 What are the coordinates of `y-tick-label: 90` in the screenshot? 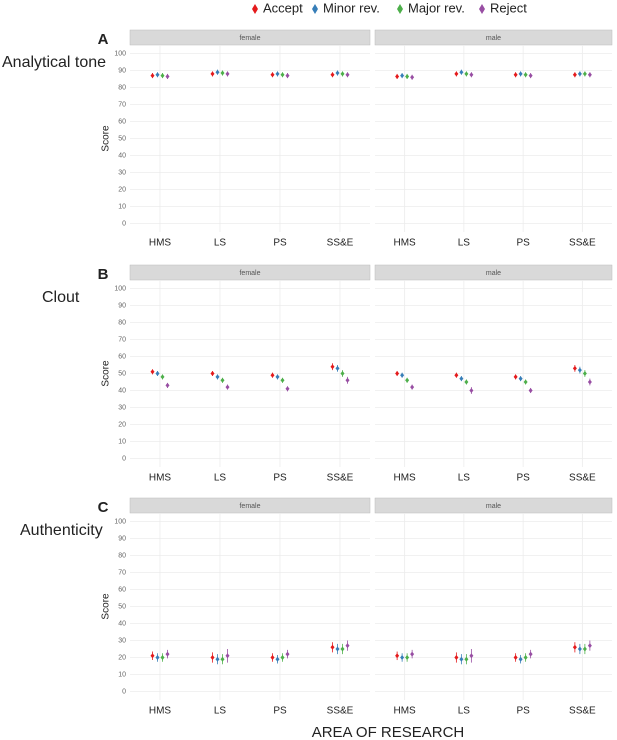 It's located at (122, 305).